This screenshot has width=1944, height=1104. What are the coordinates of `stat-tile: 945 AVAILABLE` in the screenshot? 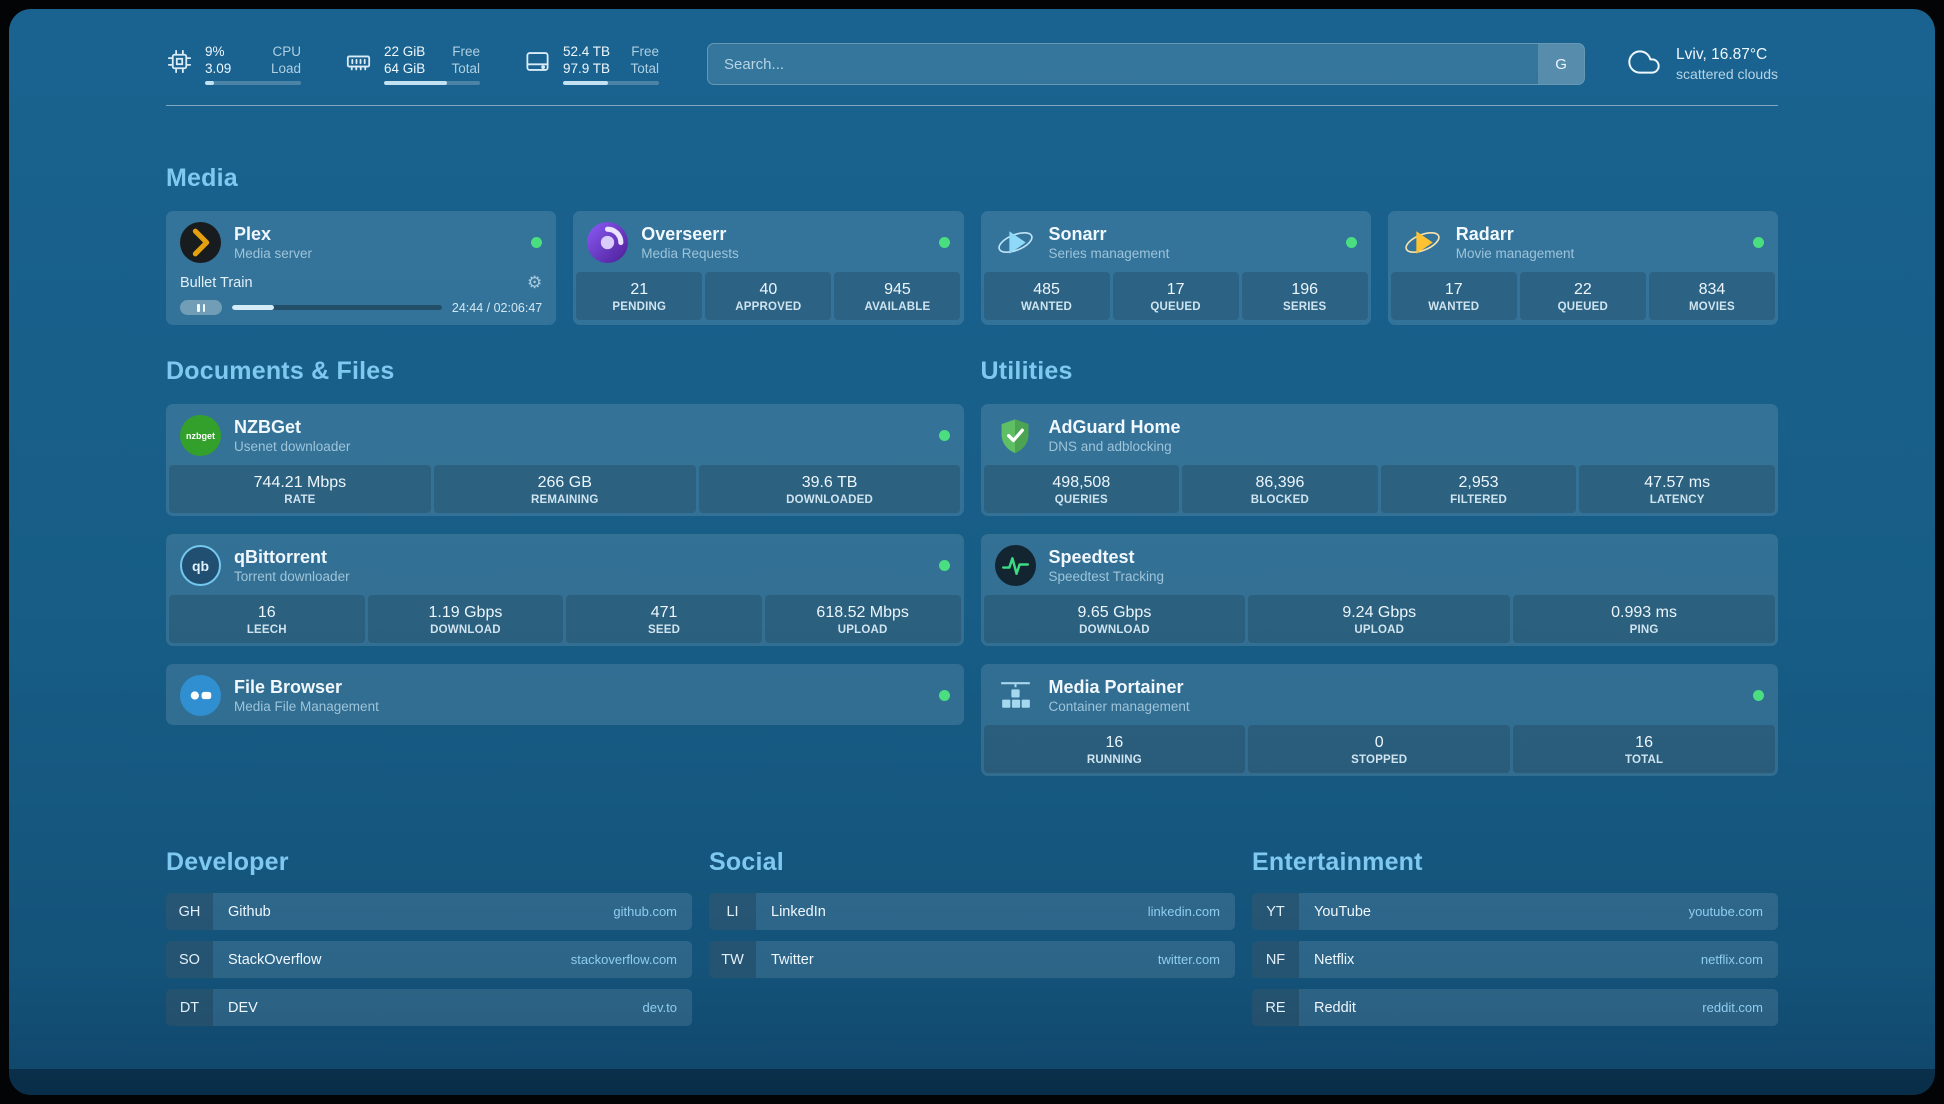 It's located at (897, 296).